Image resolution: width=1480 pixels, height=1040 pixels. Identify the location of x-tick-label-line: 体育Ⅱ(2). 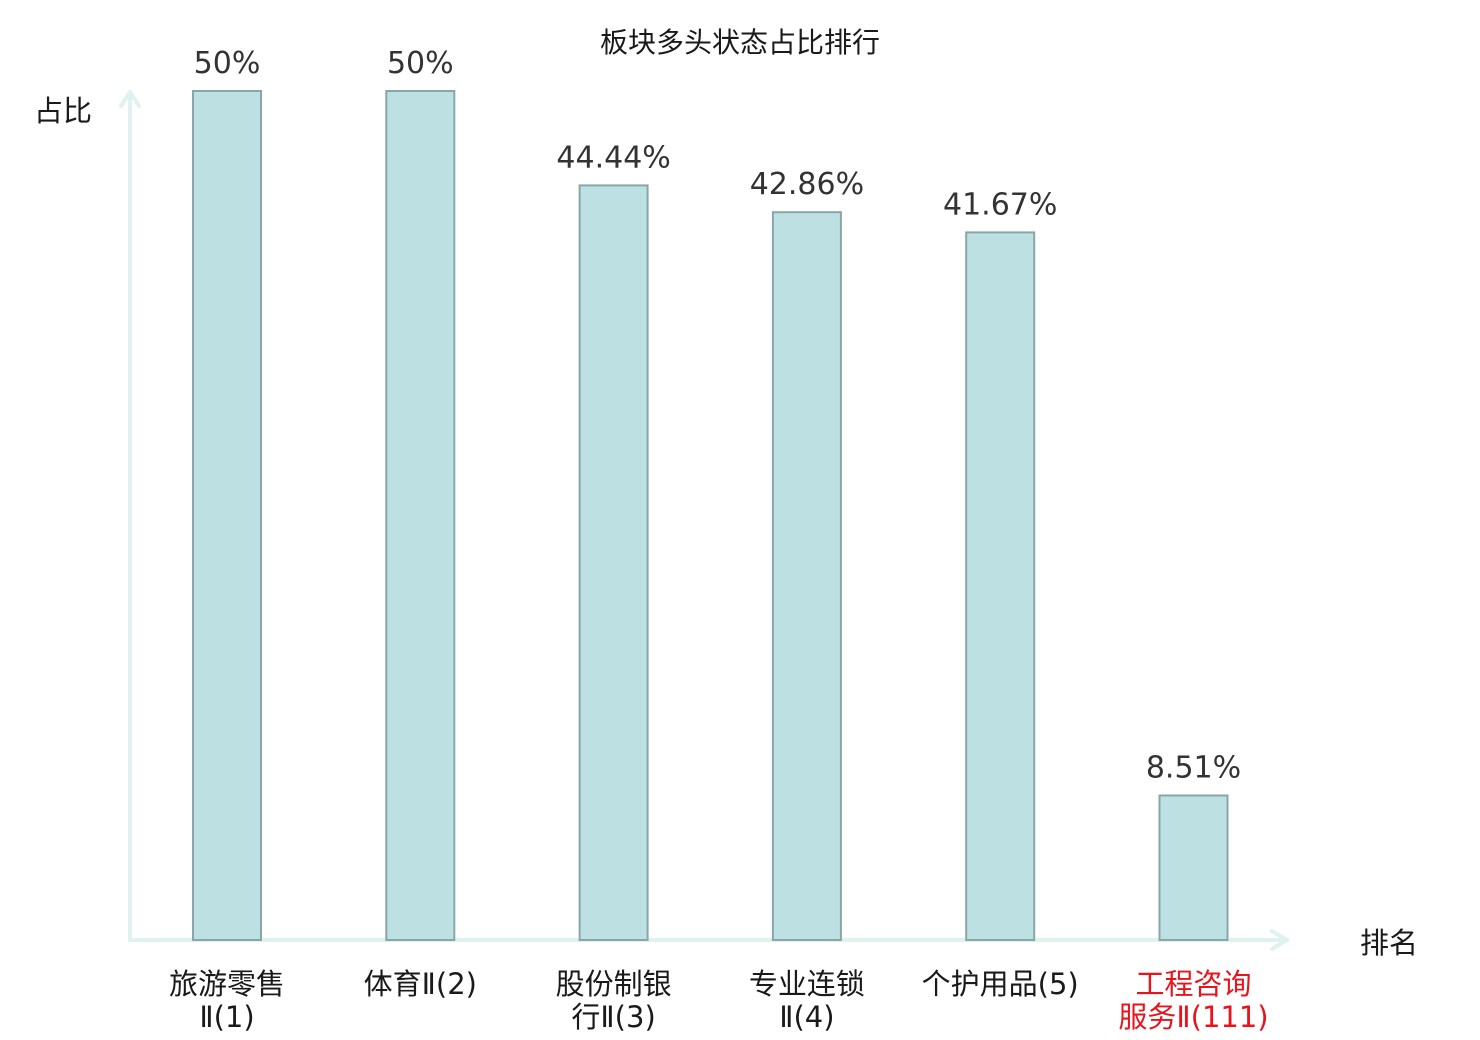
(420, 984).